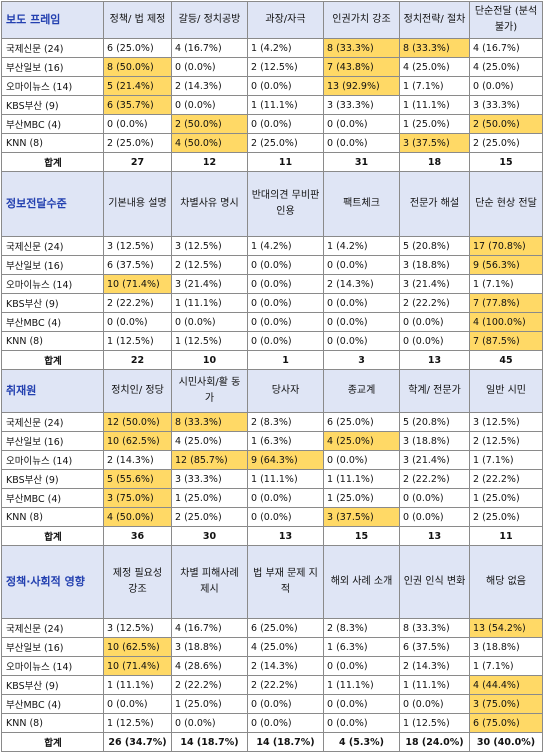  Describe the element at coordinates (137, 422) in the screenshot. I see `value-cell: 12 (50.0%)` at that location.